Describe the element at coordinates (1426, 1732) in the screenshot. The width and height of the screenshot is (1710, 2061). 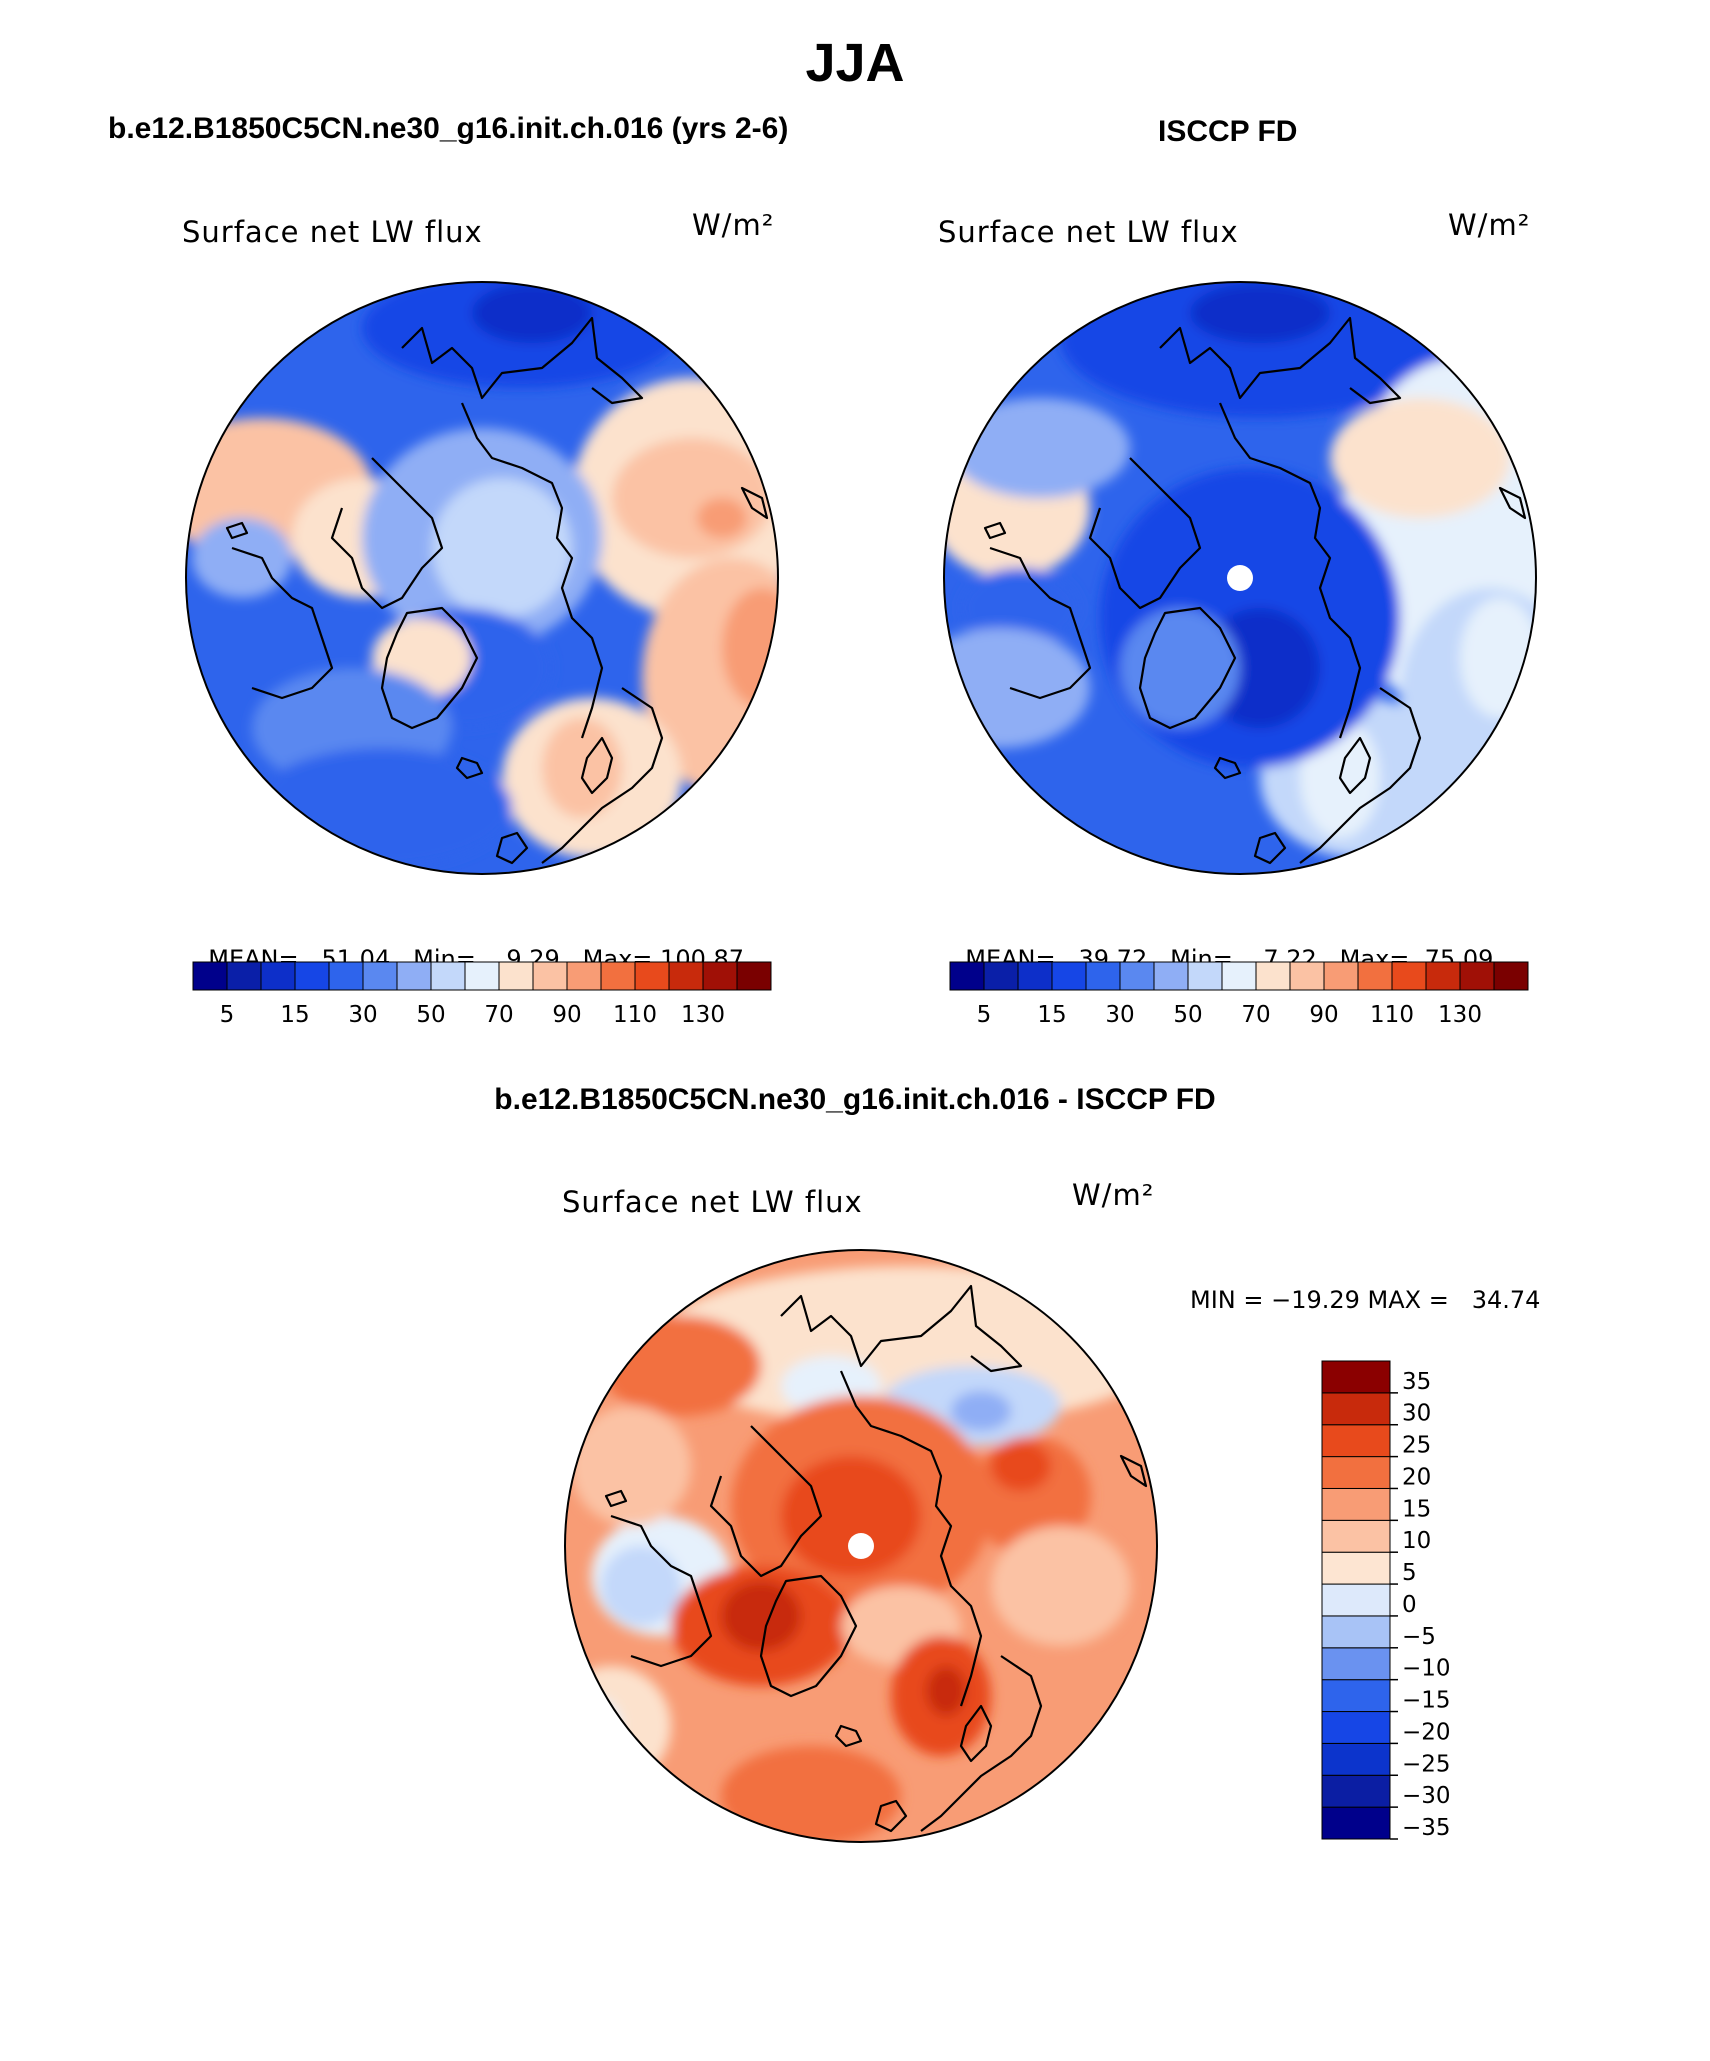
I see `colorbar-tick-label: −20` at that location.